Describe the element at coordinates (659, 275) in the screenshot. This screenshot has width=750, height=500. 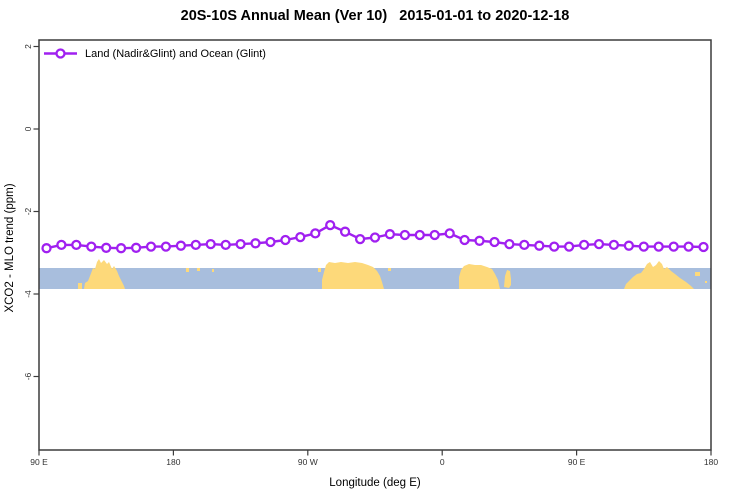
I see `land-polygon-australia-east` at that location.